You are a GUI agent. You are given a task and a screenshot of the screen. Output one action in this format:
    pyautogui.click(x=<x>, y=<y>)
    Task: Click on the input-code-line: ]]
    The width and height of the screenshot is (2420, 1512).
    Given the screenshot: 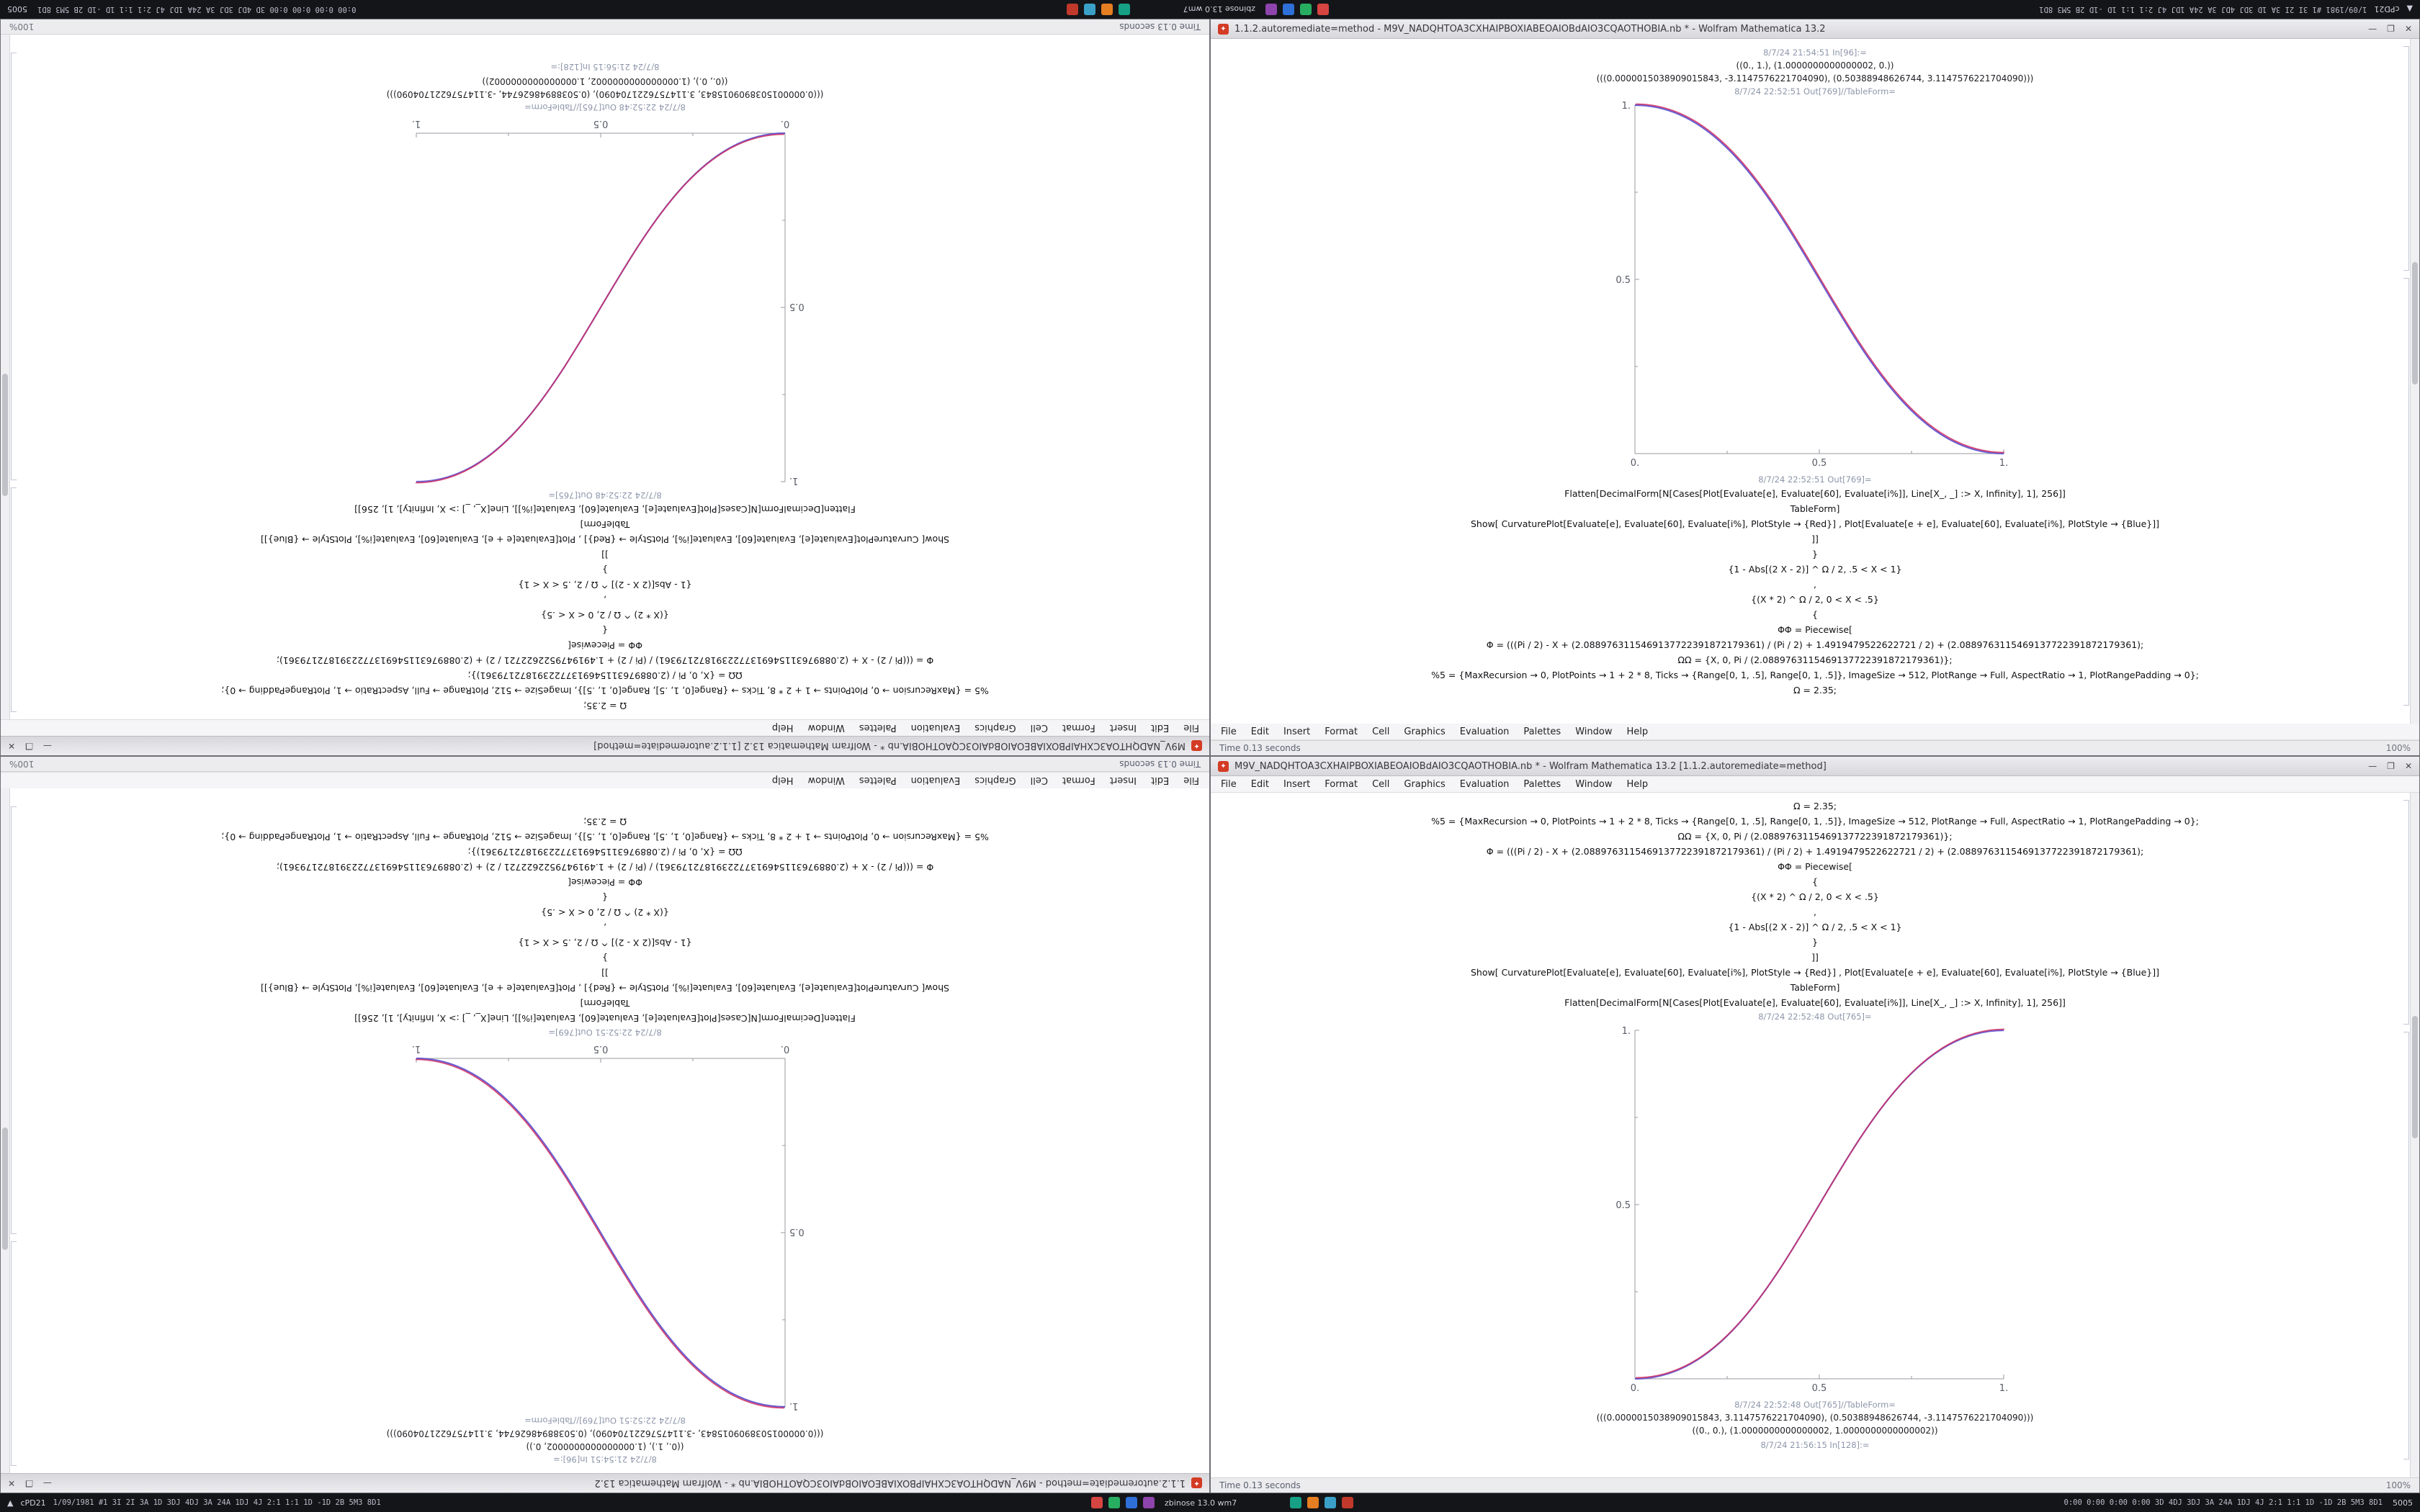 What is the action you would take?
    pyautogui.click(x=605, y=973)
    